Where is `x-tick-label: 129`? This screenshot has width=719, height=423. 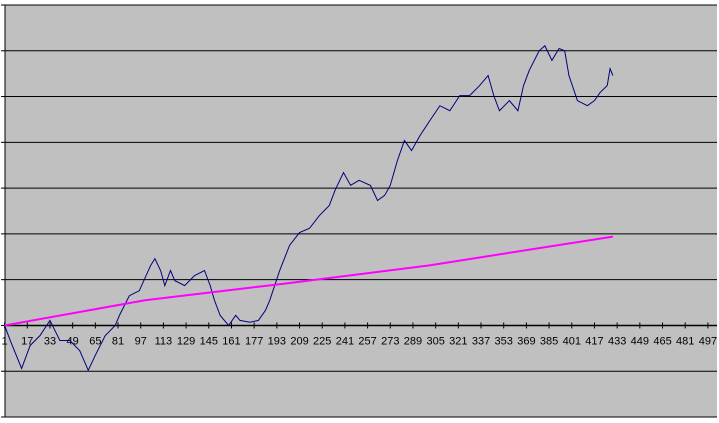
x-tick-label: 129 is located at coordinates (186, 341).